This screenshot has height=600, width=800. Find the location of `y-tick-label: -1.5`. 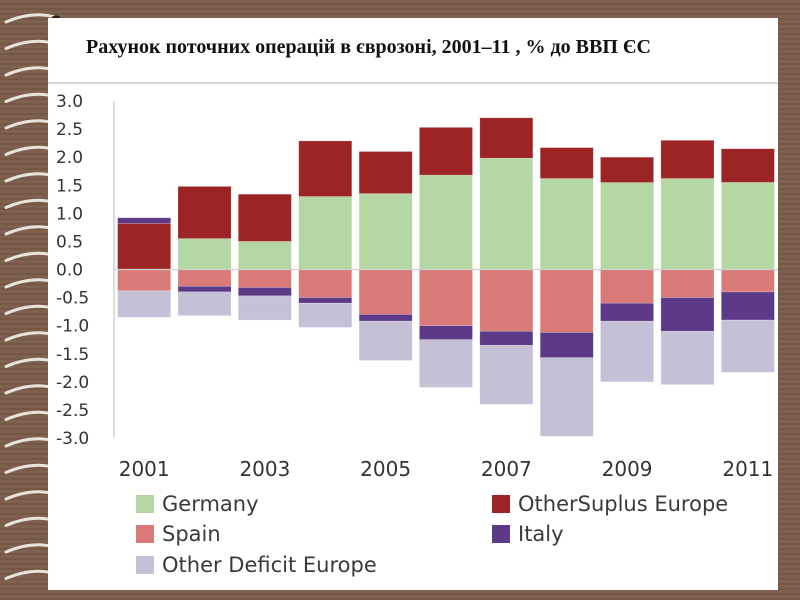

y-tick-label: -1.5 is located at coordinates (72, 355).